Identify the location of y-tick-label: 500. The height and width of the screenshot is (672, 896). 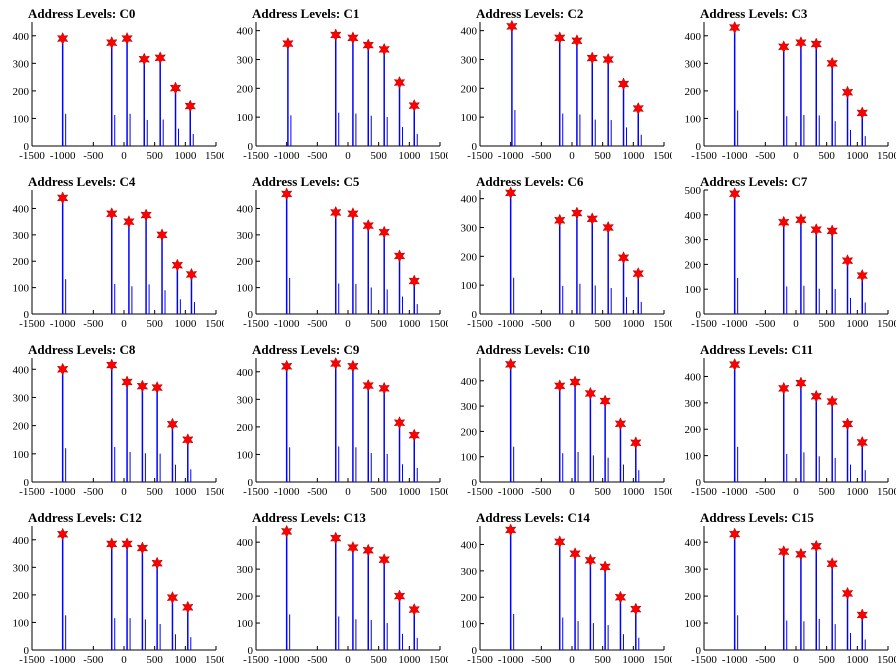
(693, 191).